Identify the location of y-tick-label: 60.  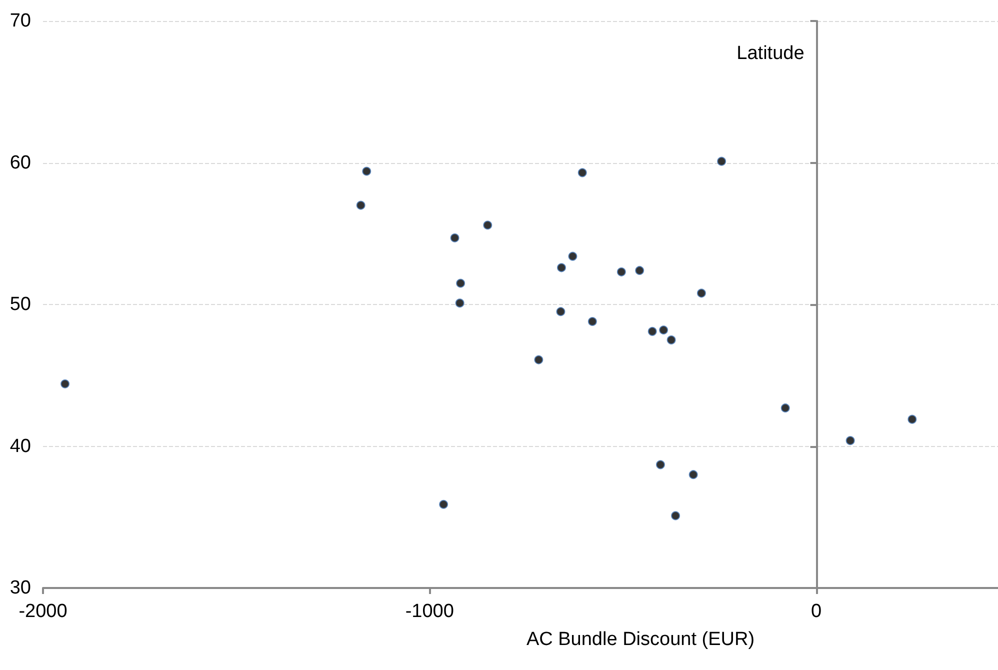
(20, 163).